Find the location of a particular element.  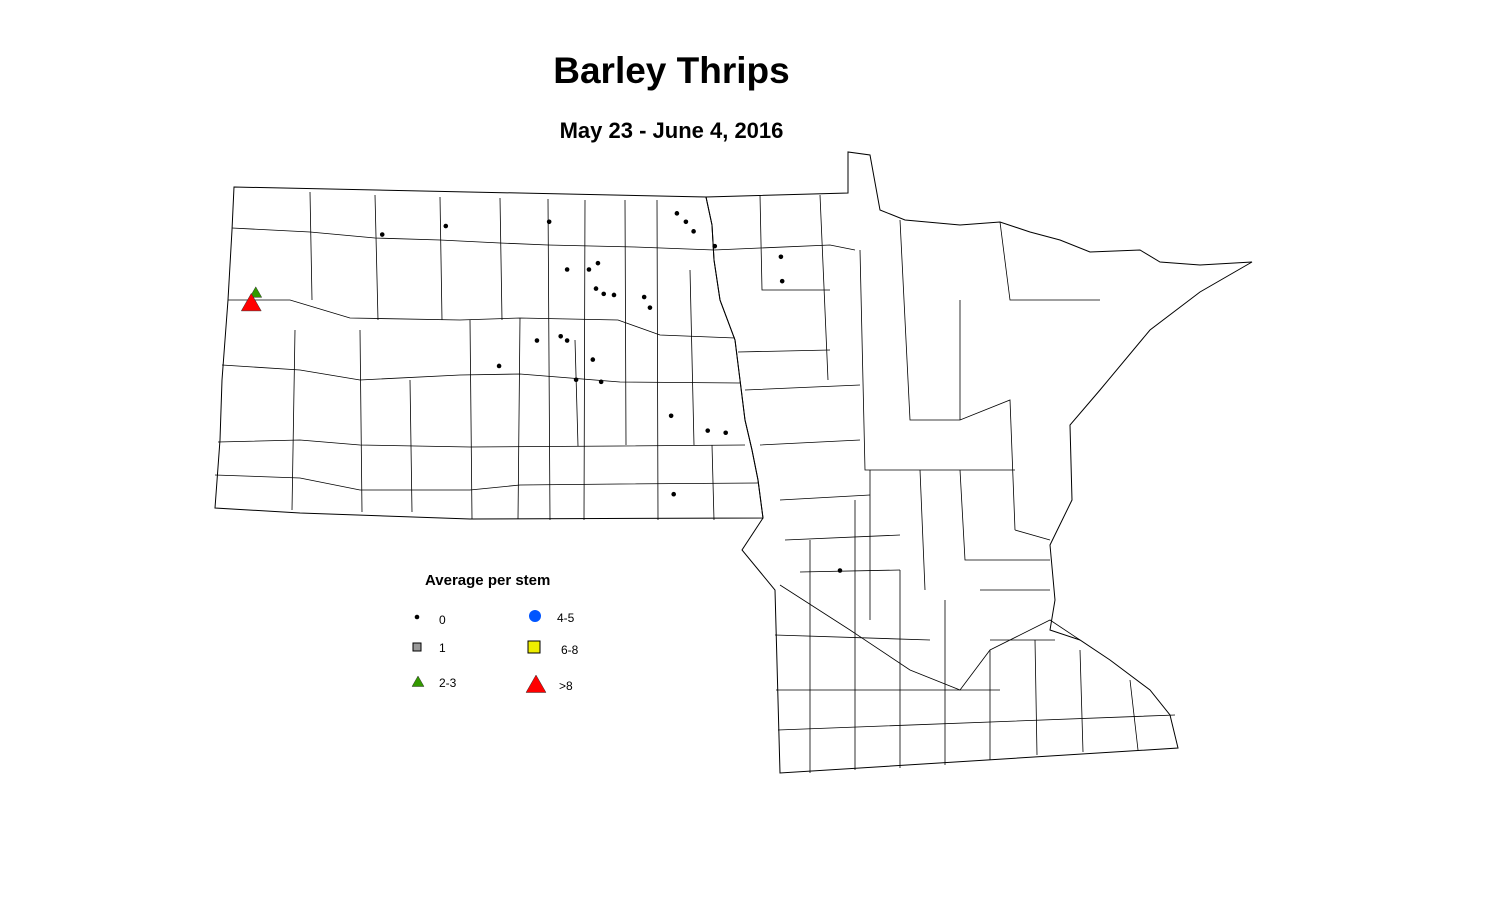

map-subtitle: May 23 - June 4, 2016 is located at coordinates (671, 130).